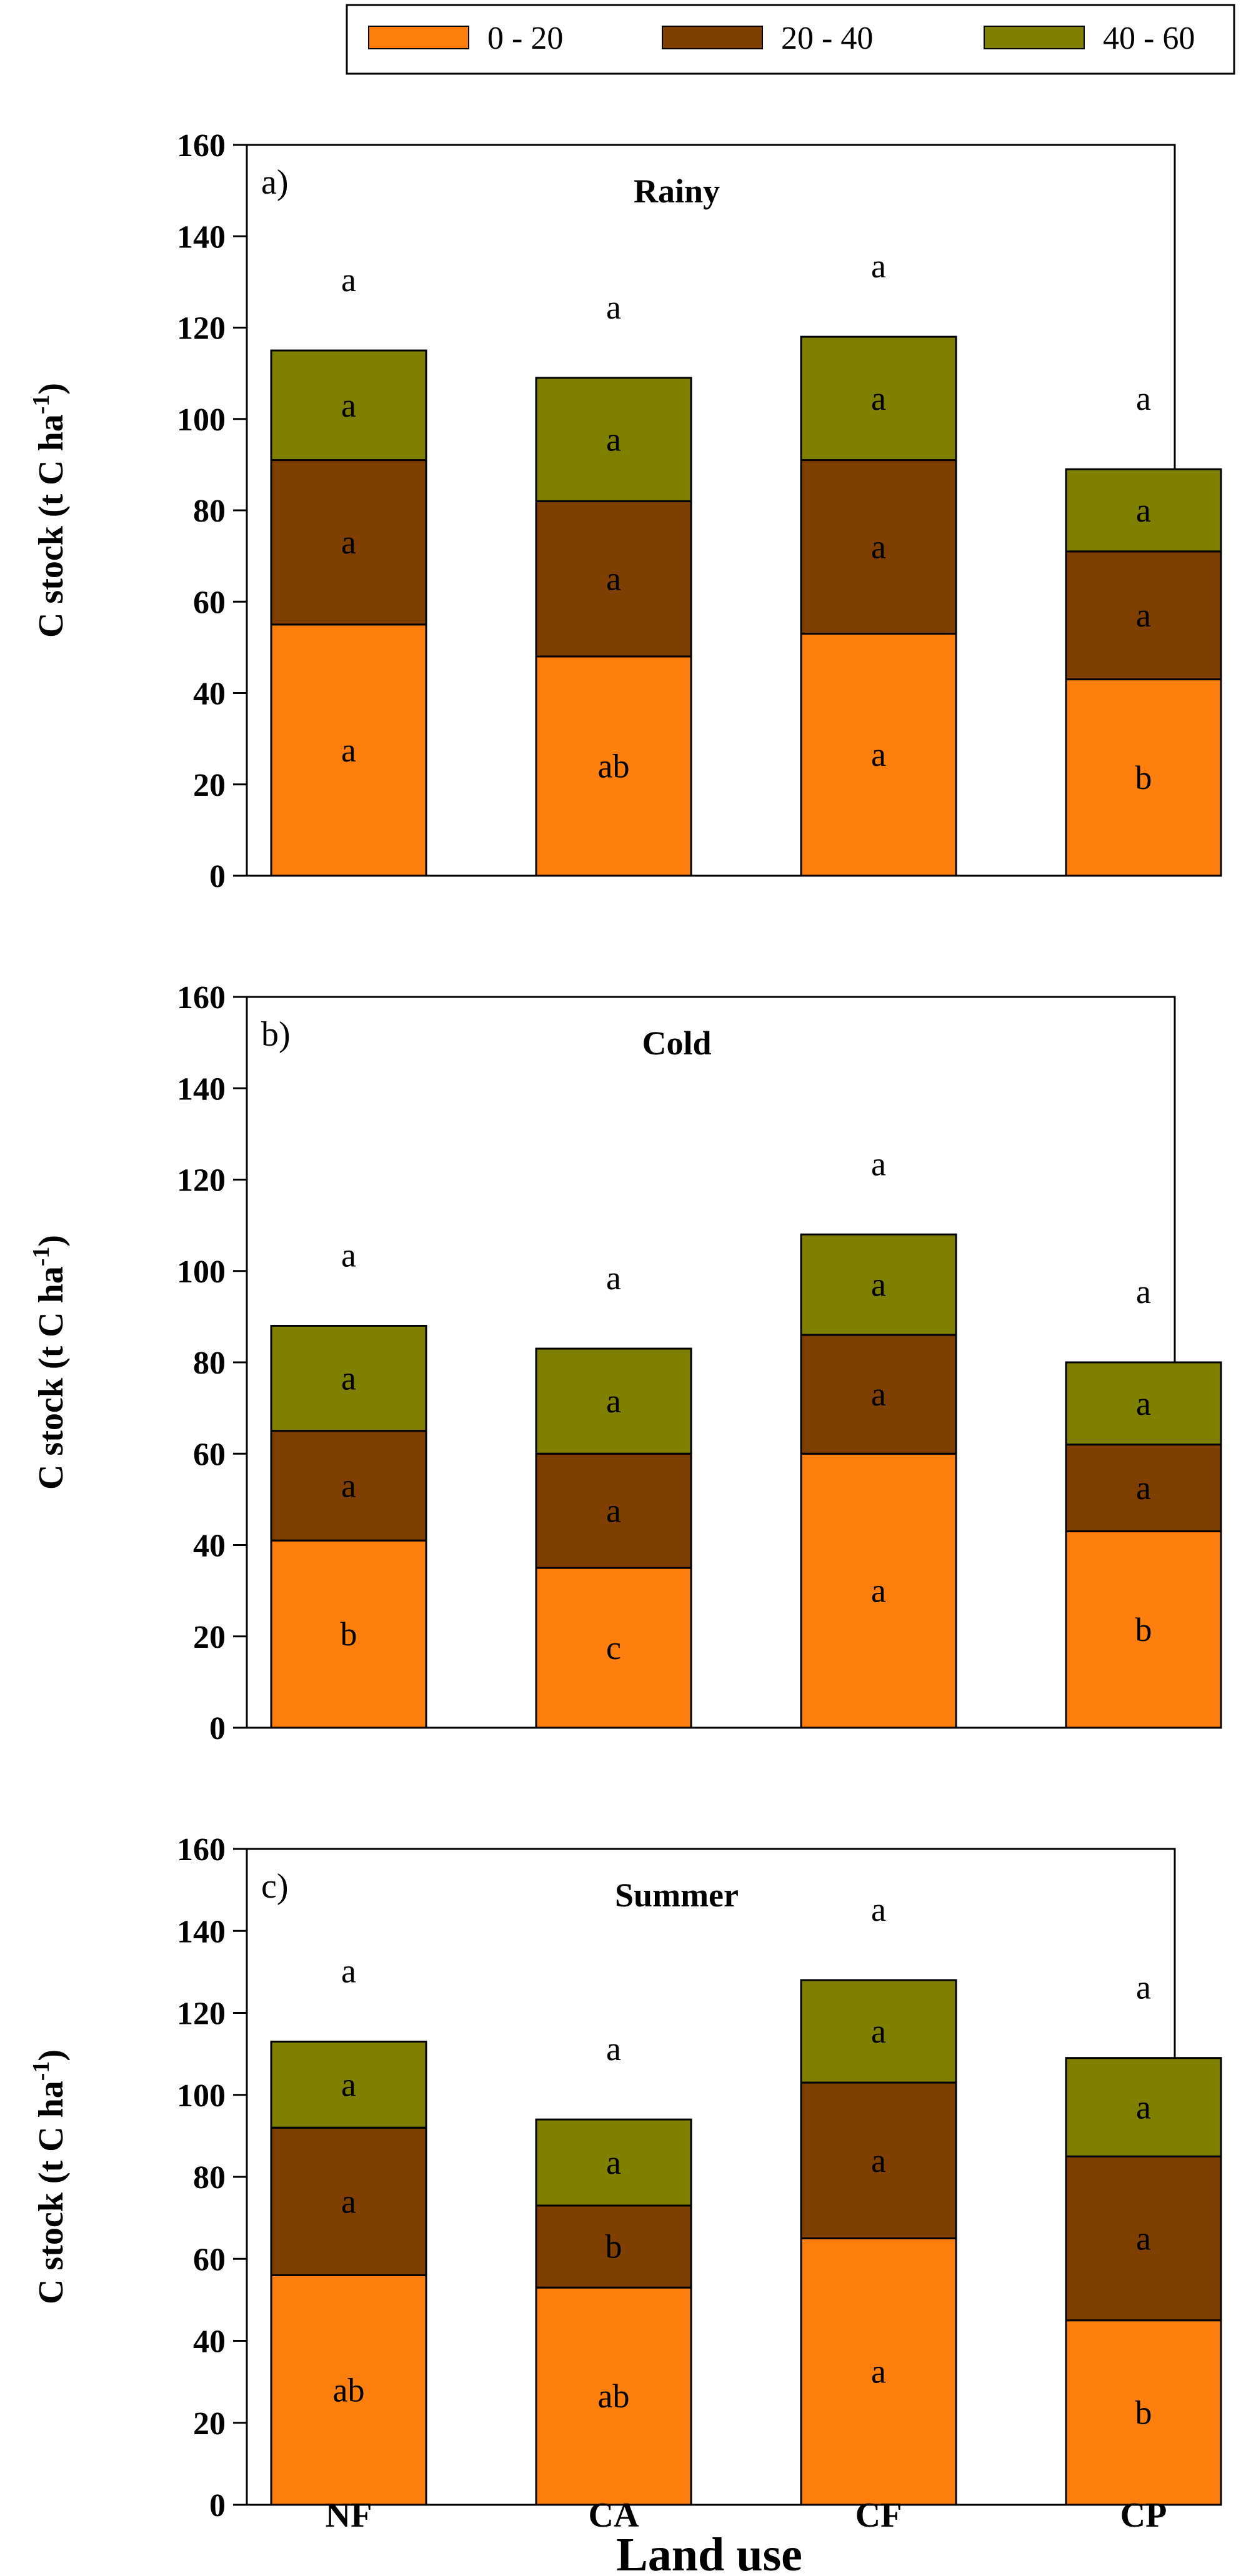 This screenshot has width=1241, height=2576. Describe the element at coordinates (709, 2552) in the screenshot. I see `x-axis-label: Land use` at that location.